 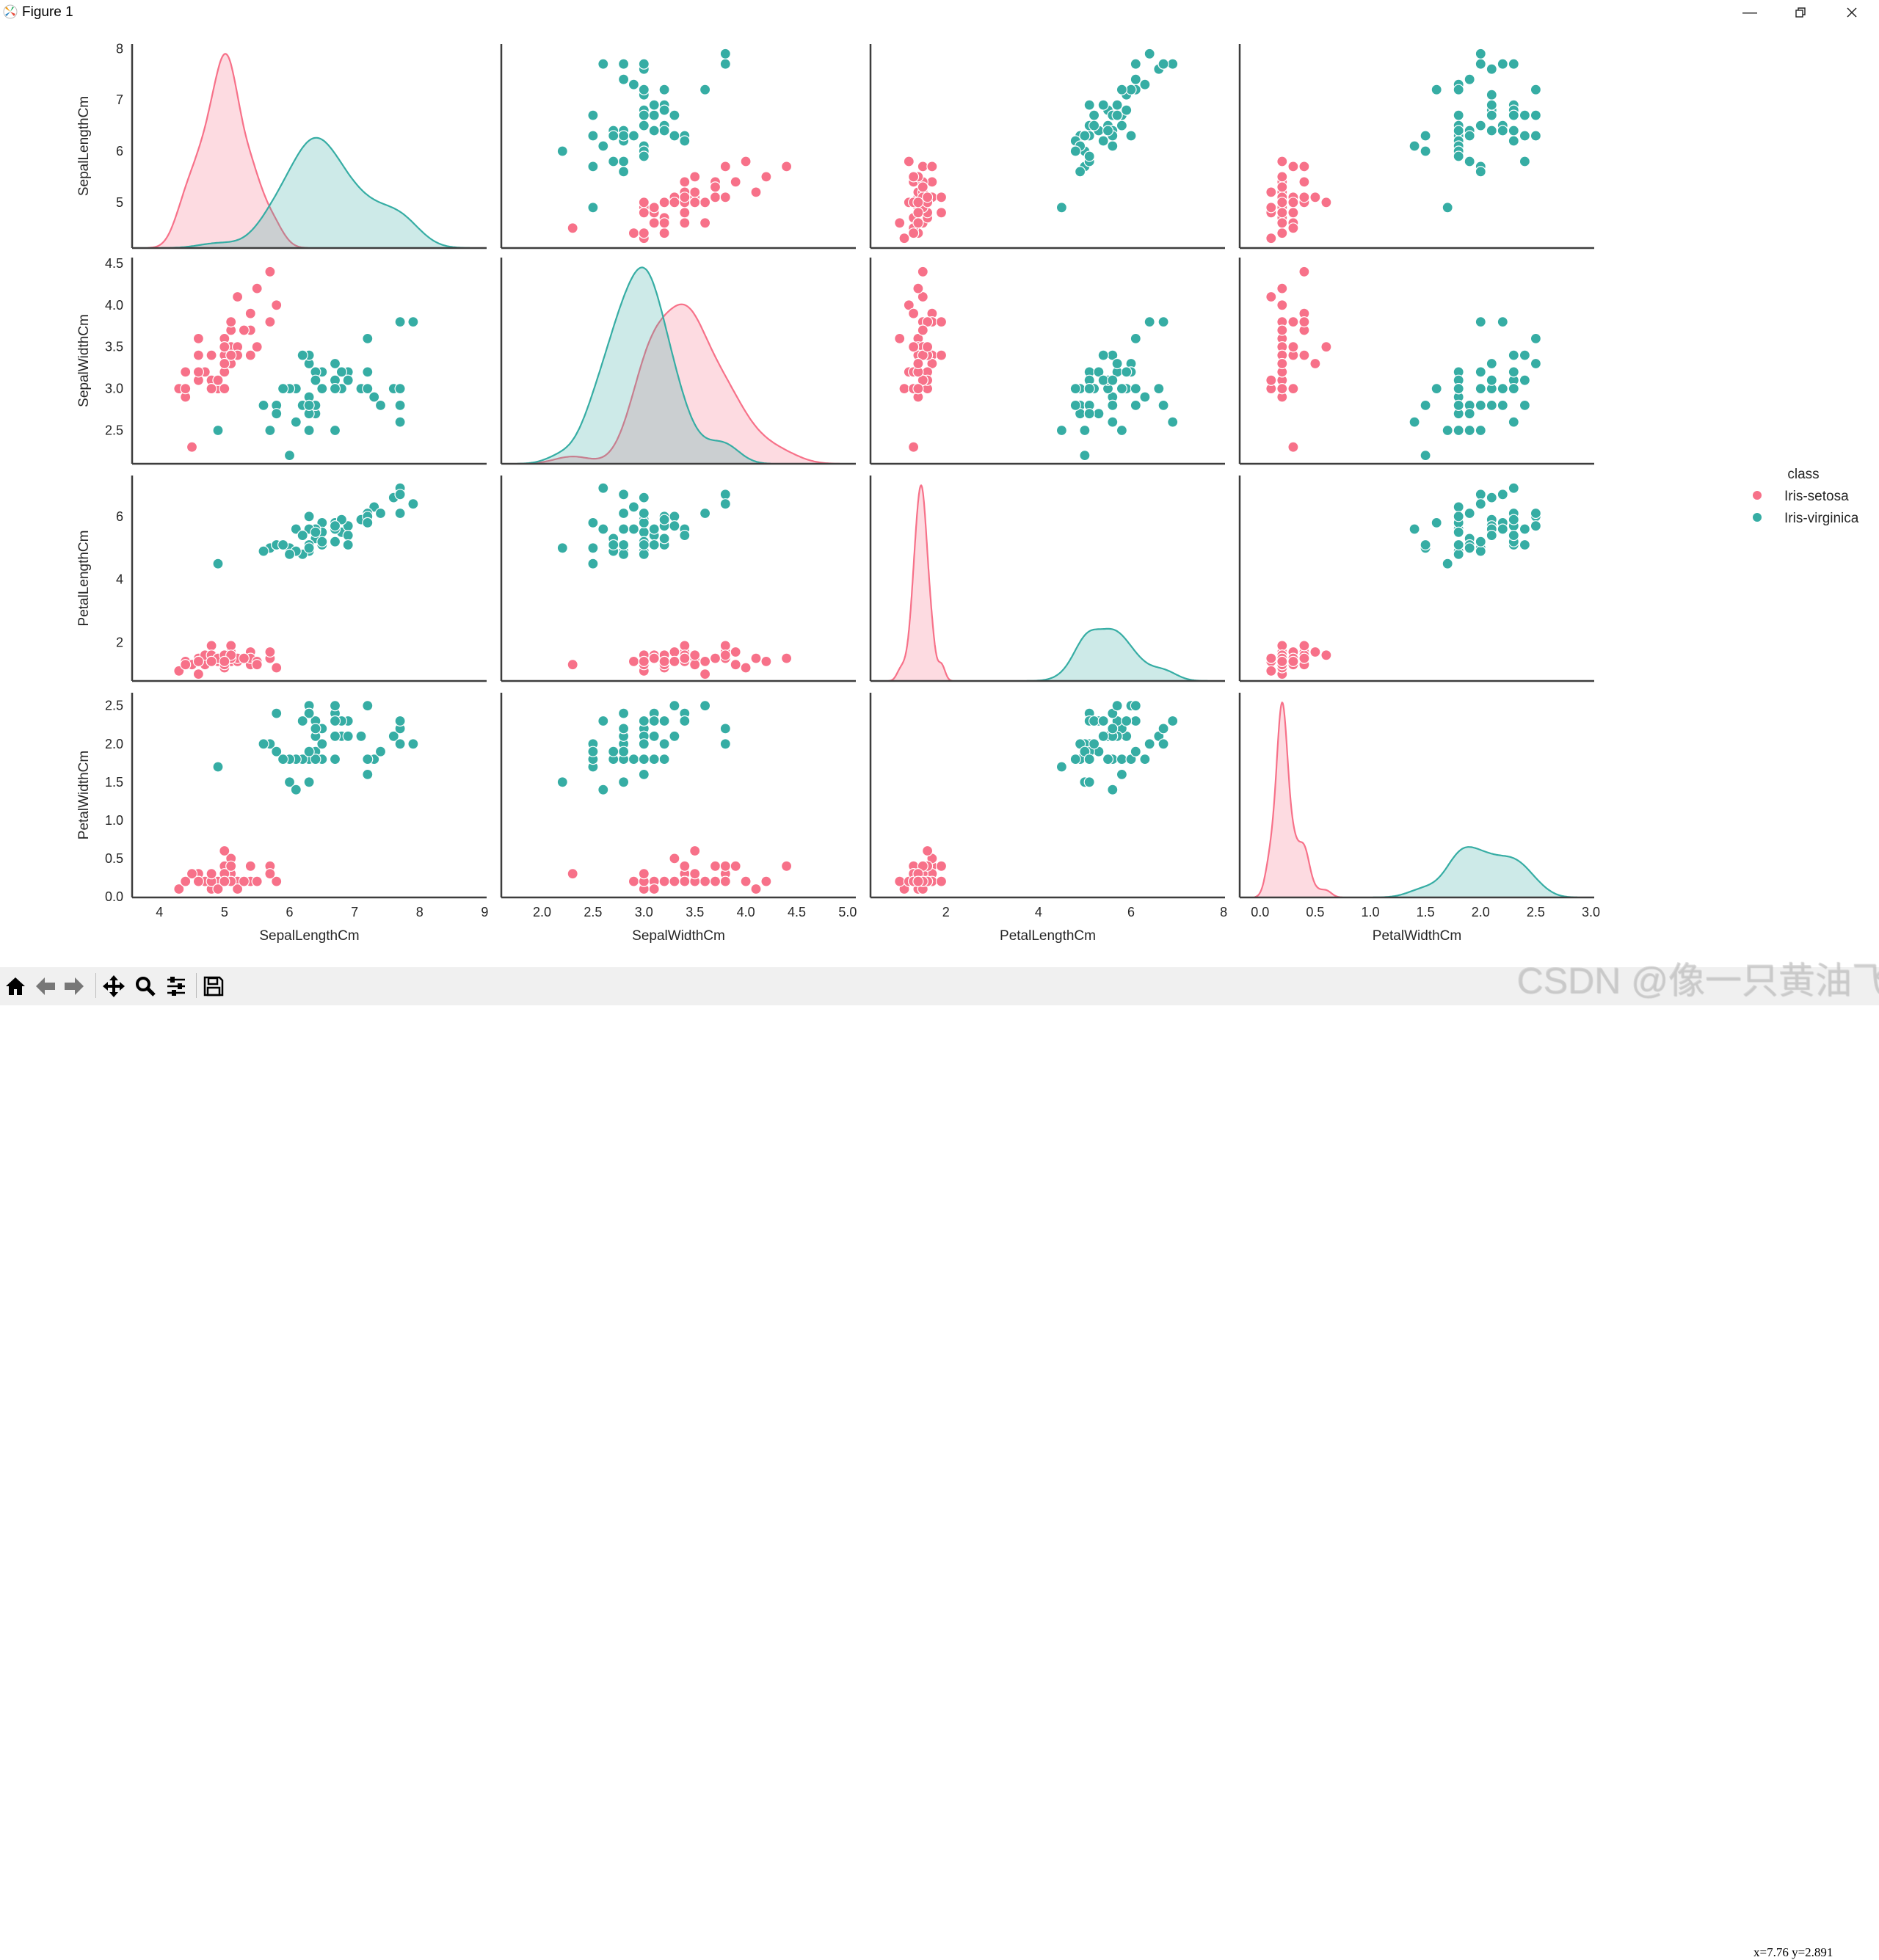 I want to click on subplot-SepalWidthCm-vs-SepalLengthCm, so click(x=309, y=362).